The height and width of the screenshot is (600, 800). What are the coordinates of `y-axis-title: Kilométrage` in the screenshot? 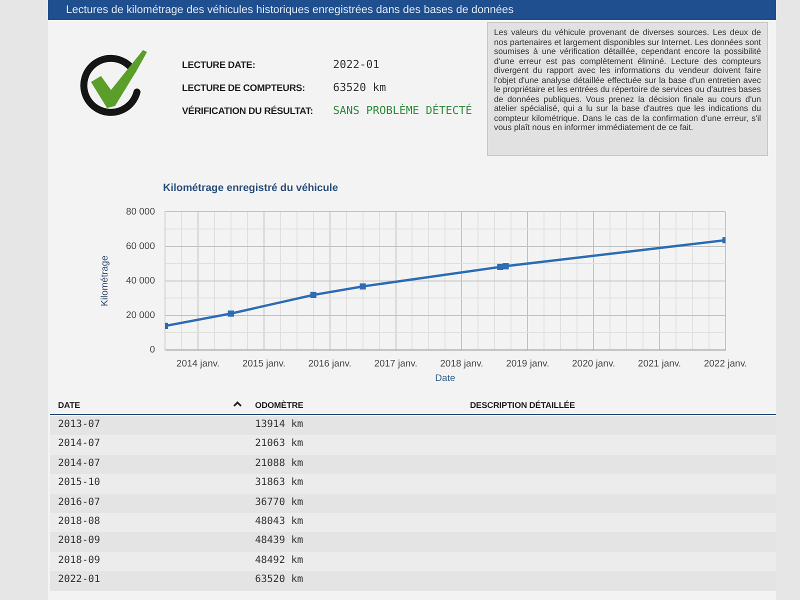 It's located at (104, 281).